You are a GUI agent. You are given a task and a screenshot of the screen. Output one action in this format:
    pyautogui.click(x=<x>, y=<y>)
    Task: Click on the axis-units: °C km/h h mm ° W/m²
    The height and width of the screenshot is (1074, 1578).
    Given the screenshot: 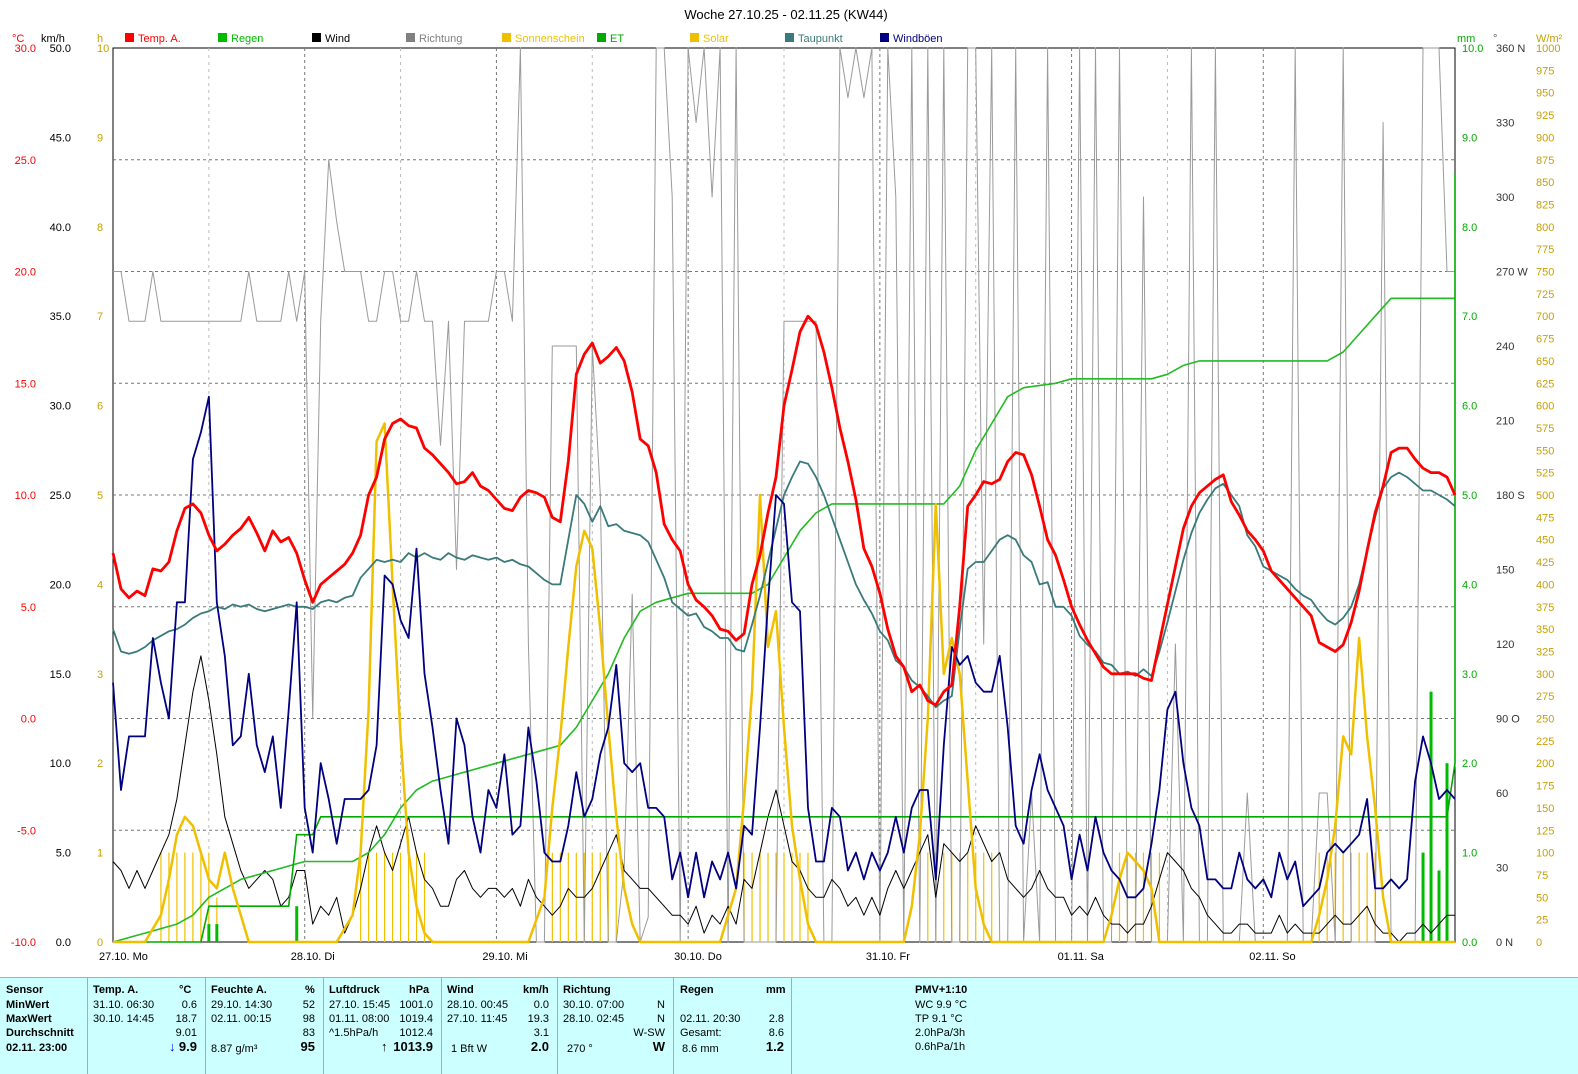 What is the action you would take?
    pyautogui.click(x=787, y=39)
    